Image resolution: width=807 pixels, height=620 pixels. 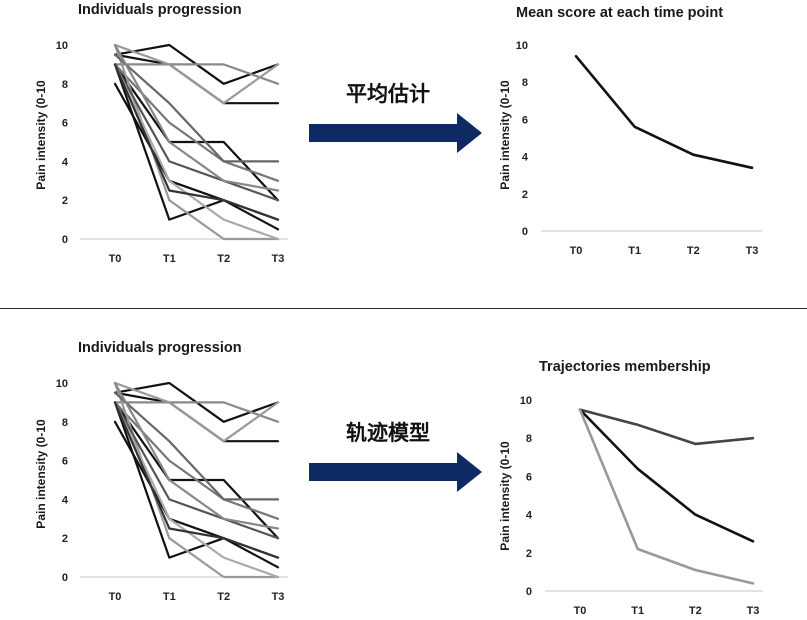 I want to click on chart-title-trajectories: Trajectories membership, so click(x=625, y=367).